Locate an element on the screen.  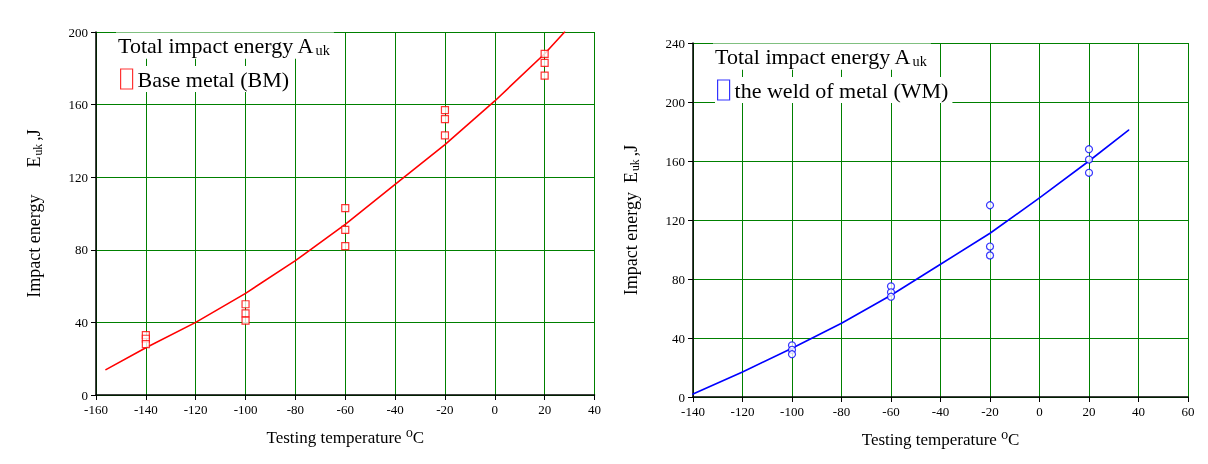
legend-label: Base metal (BM) is located at coordinates (213, 79).